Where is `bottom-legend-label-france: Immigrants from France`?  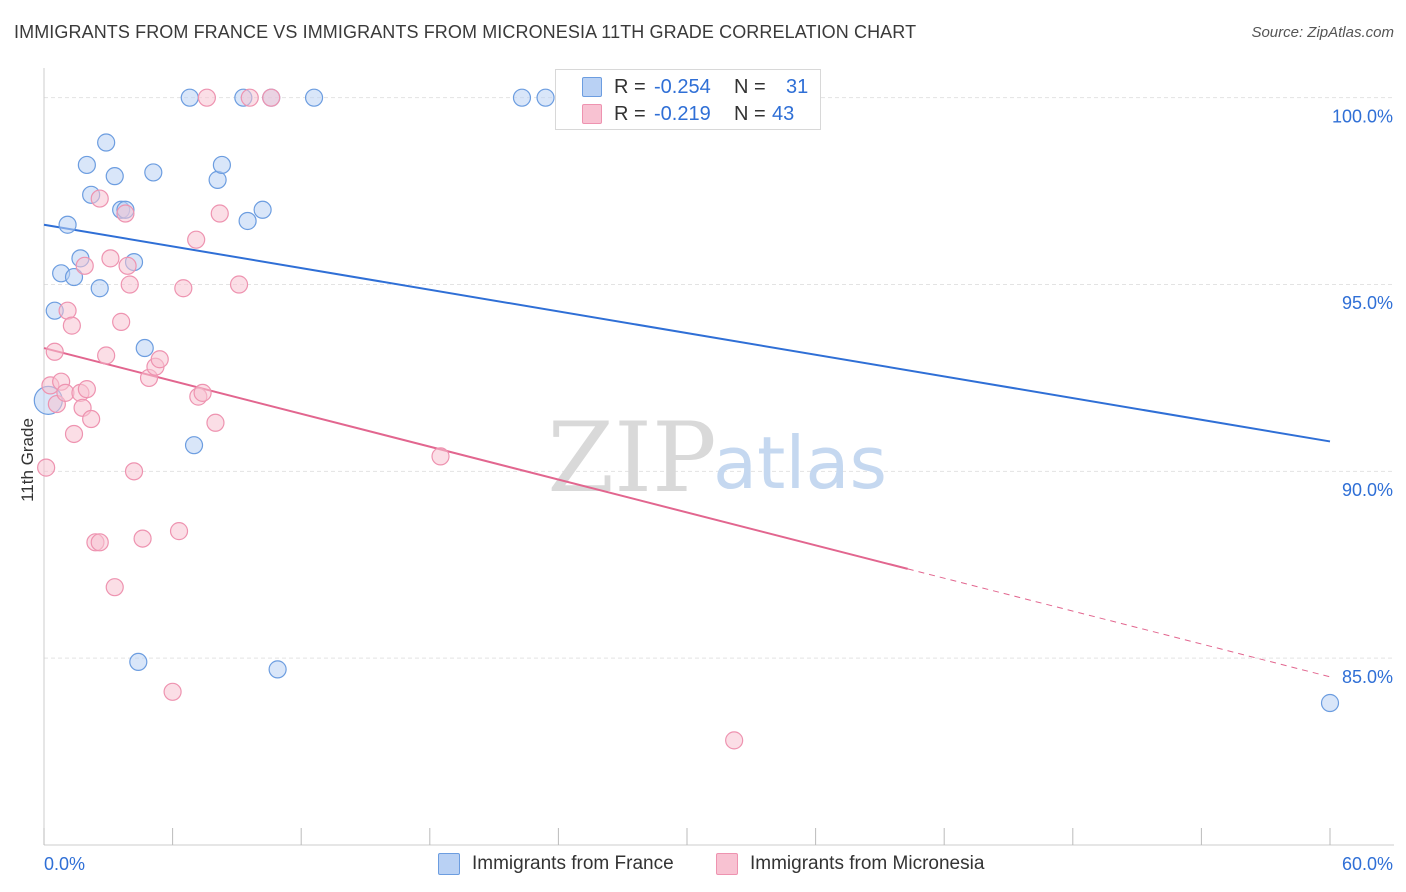 bottom-legend-label-france: Immigrants from France is located at coordinates (573, 863).